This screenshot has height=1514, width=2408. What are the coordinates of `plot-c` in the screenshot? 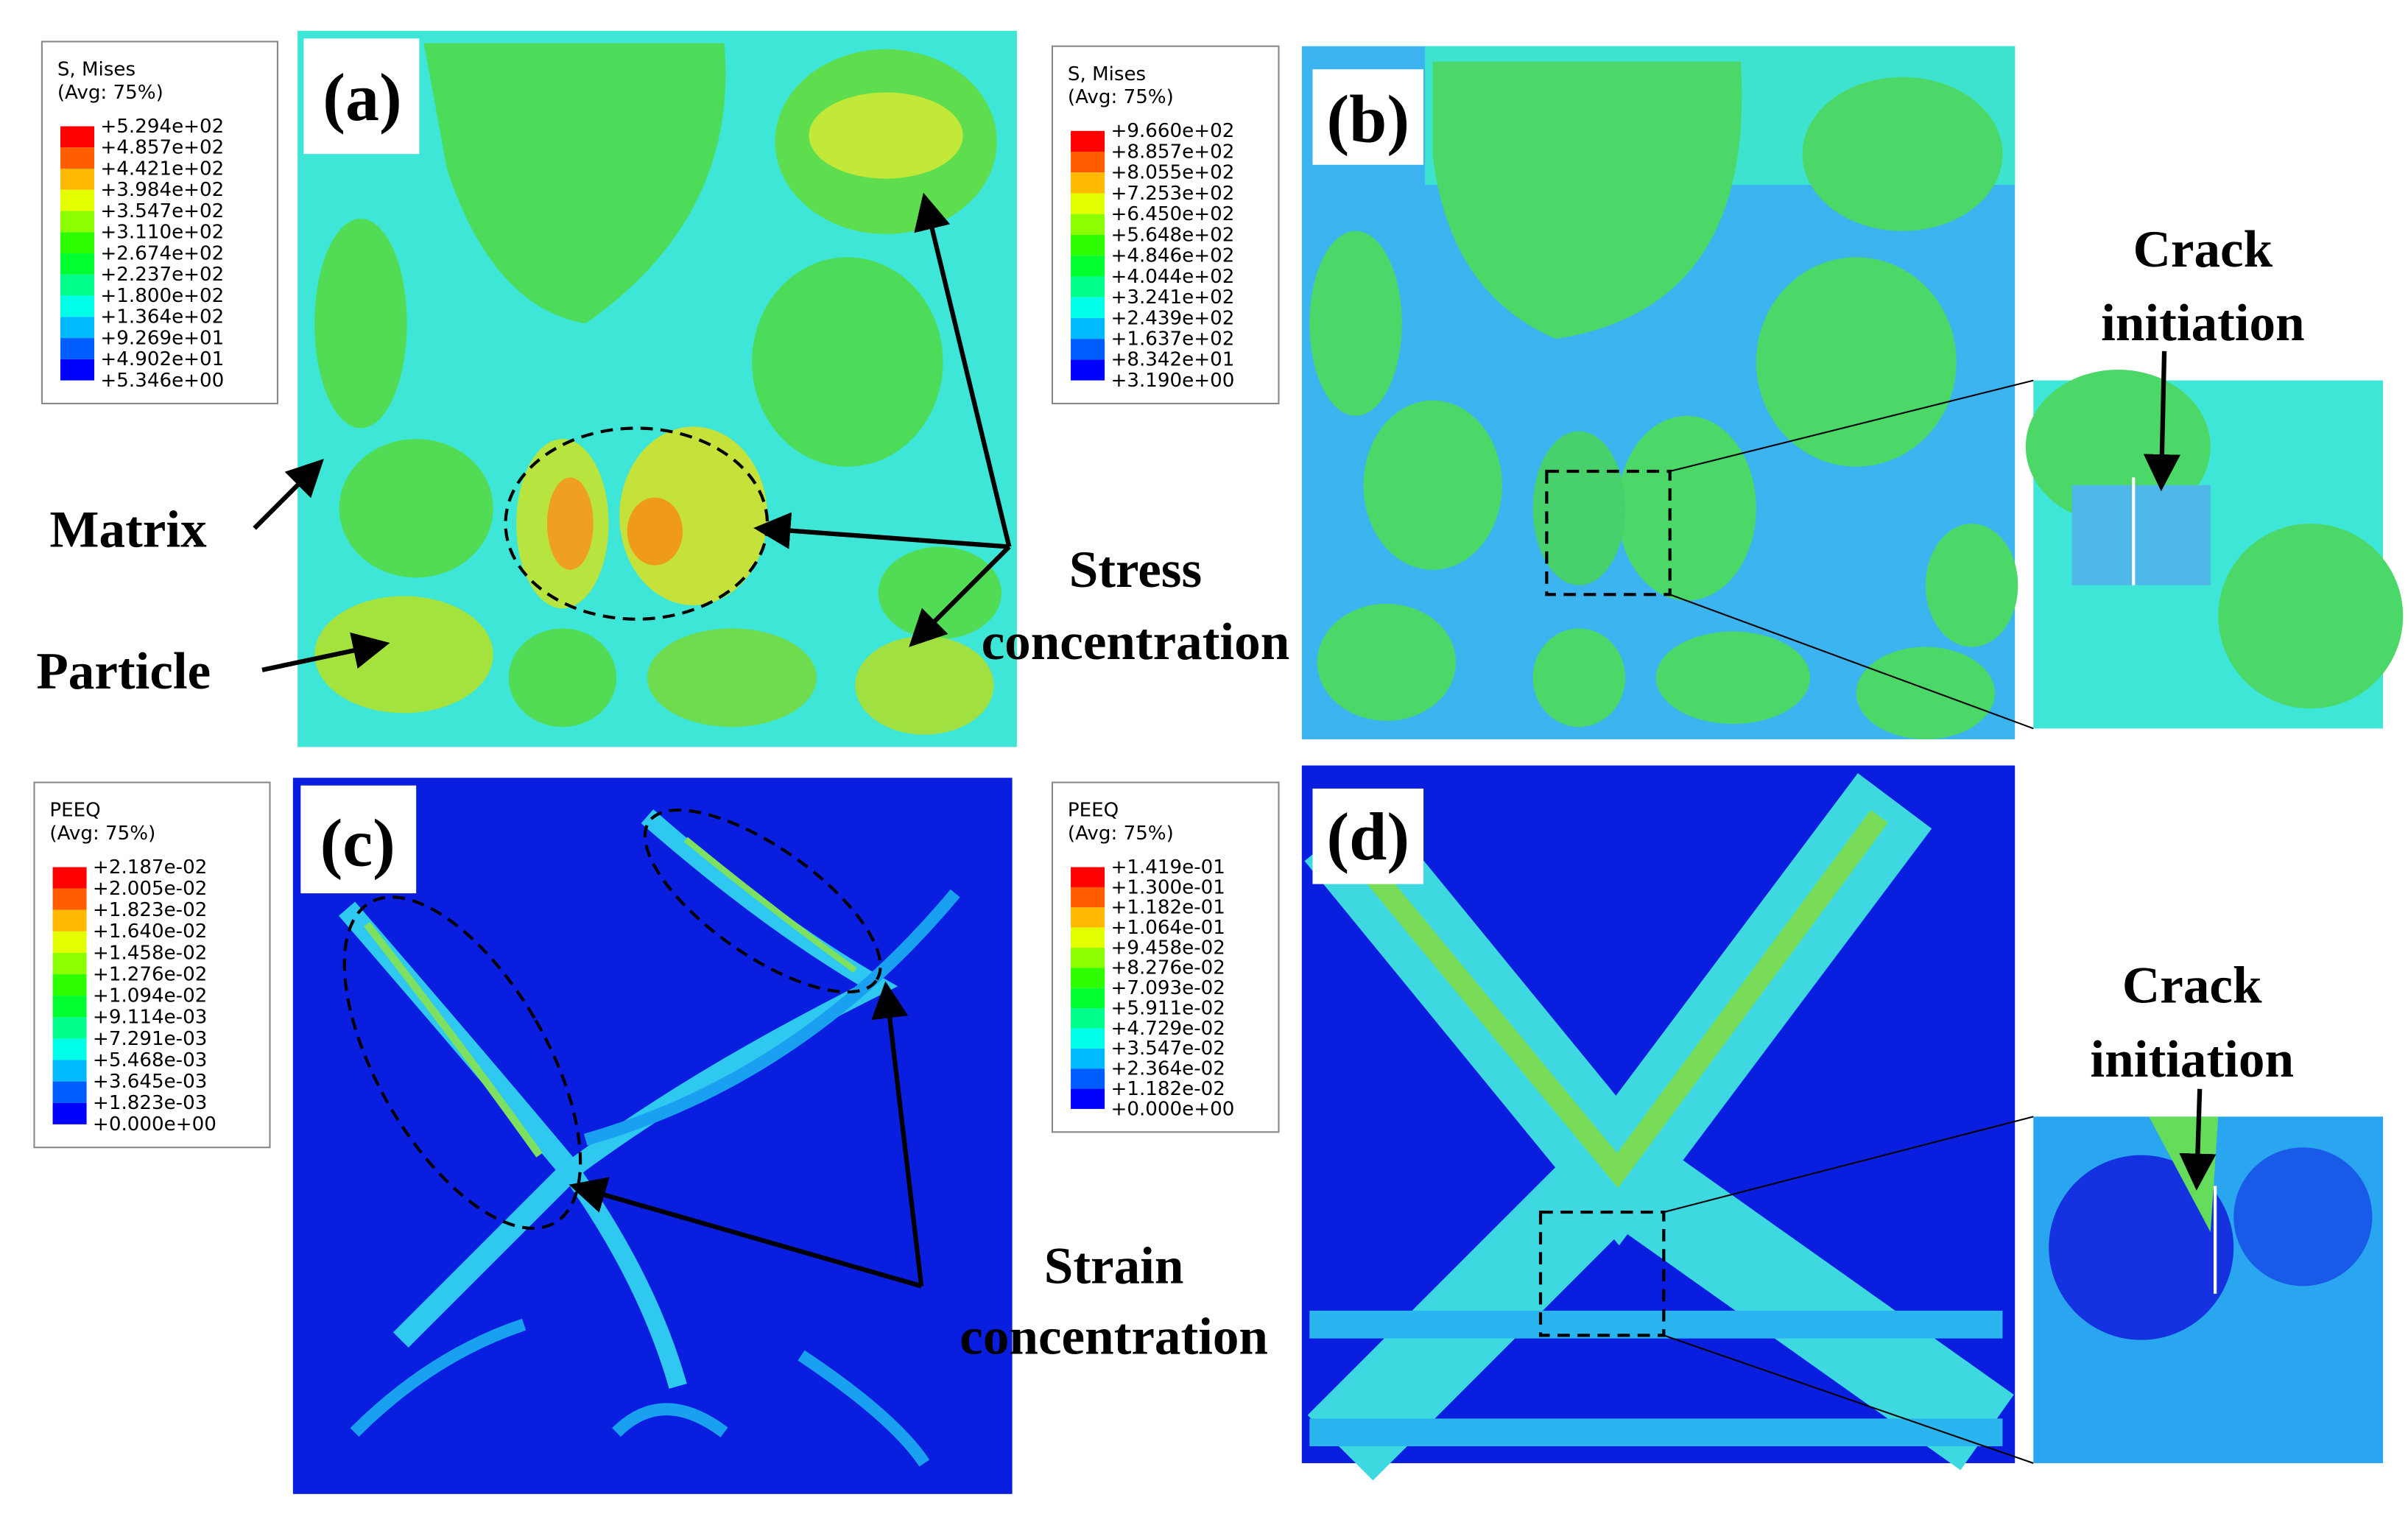 It's located at (652, 1136).